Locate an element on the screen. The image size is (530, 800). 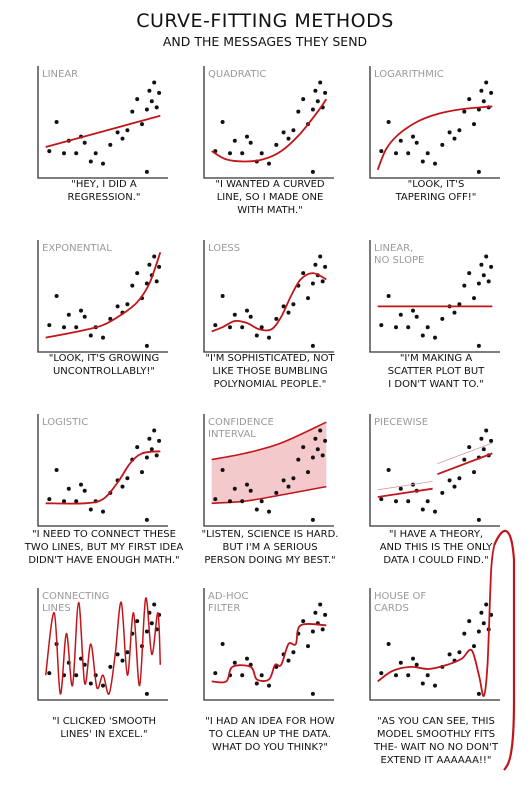
panel-7: LOGISTIC is located at coordinates (102, 470).